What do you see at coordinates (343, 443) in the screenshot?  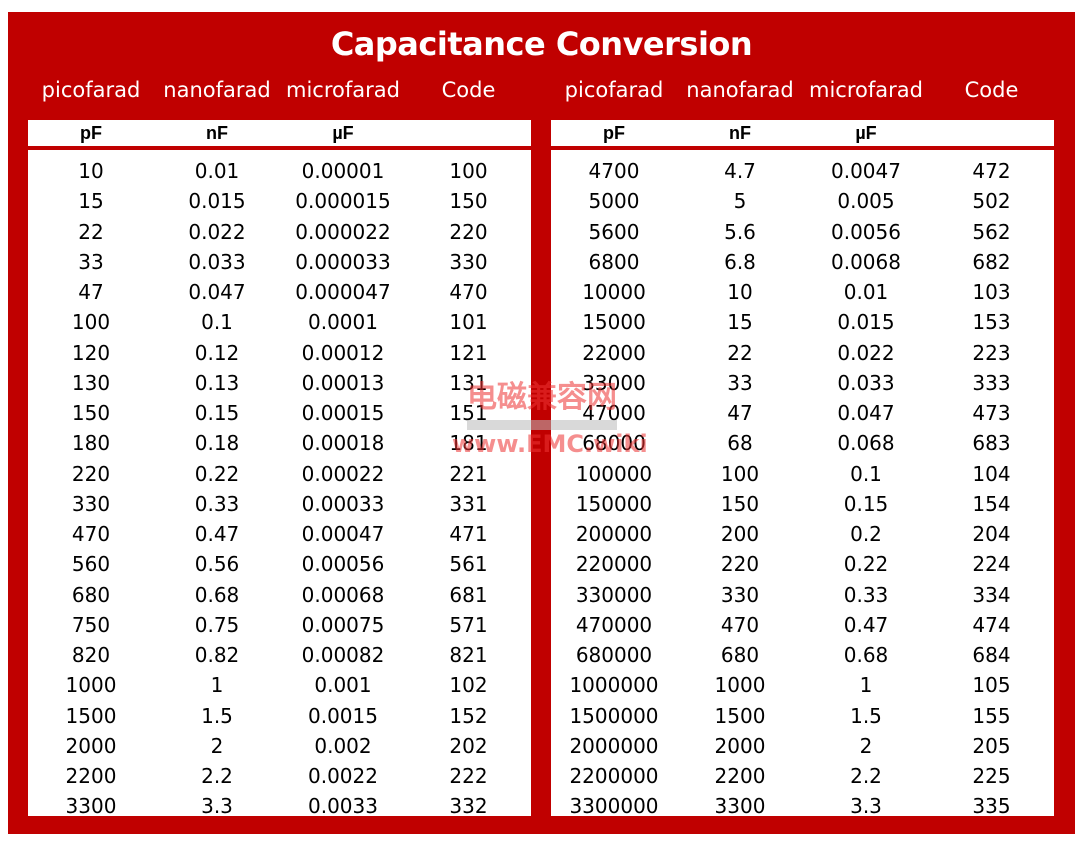 I see `cell-uf: 0.00018` at bounding box center [343, 443].